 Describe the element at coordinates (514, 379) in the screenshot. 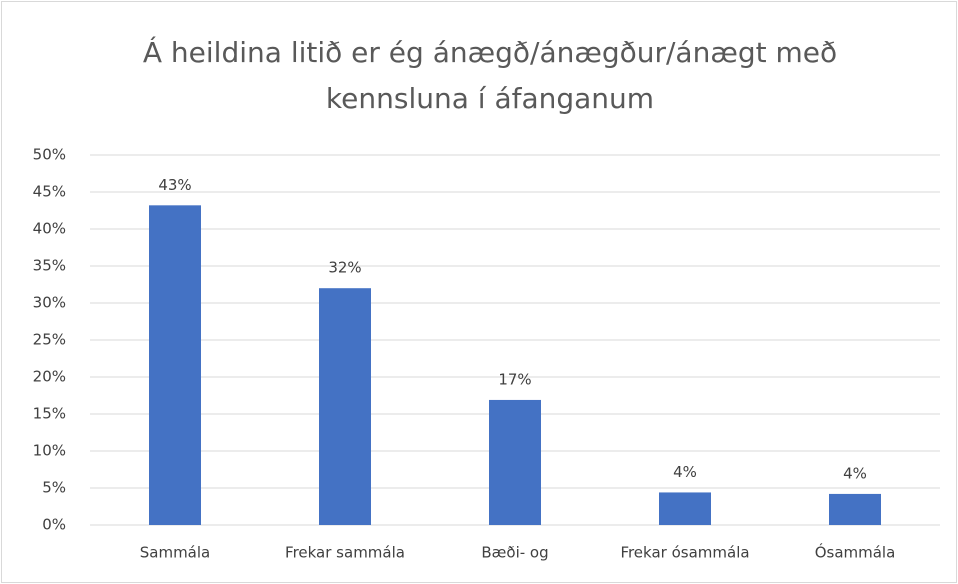

I see `data-label: 17%` at that location.